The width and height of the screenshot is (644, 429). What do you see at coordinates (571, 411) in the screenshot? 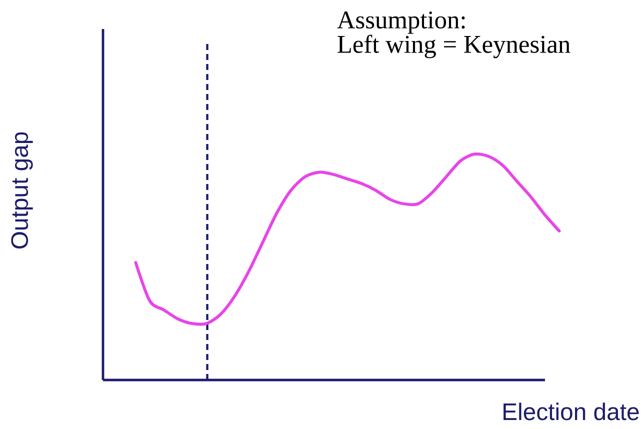
I see `x-axis-title: Election date` at bounding box center [571, 411].